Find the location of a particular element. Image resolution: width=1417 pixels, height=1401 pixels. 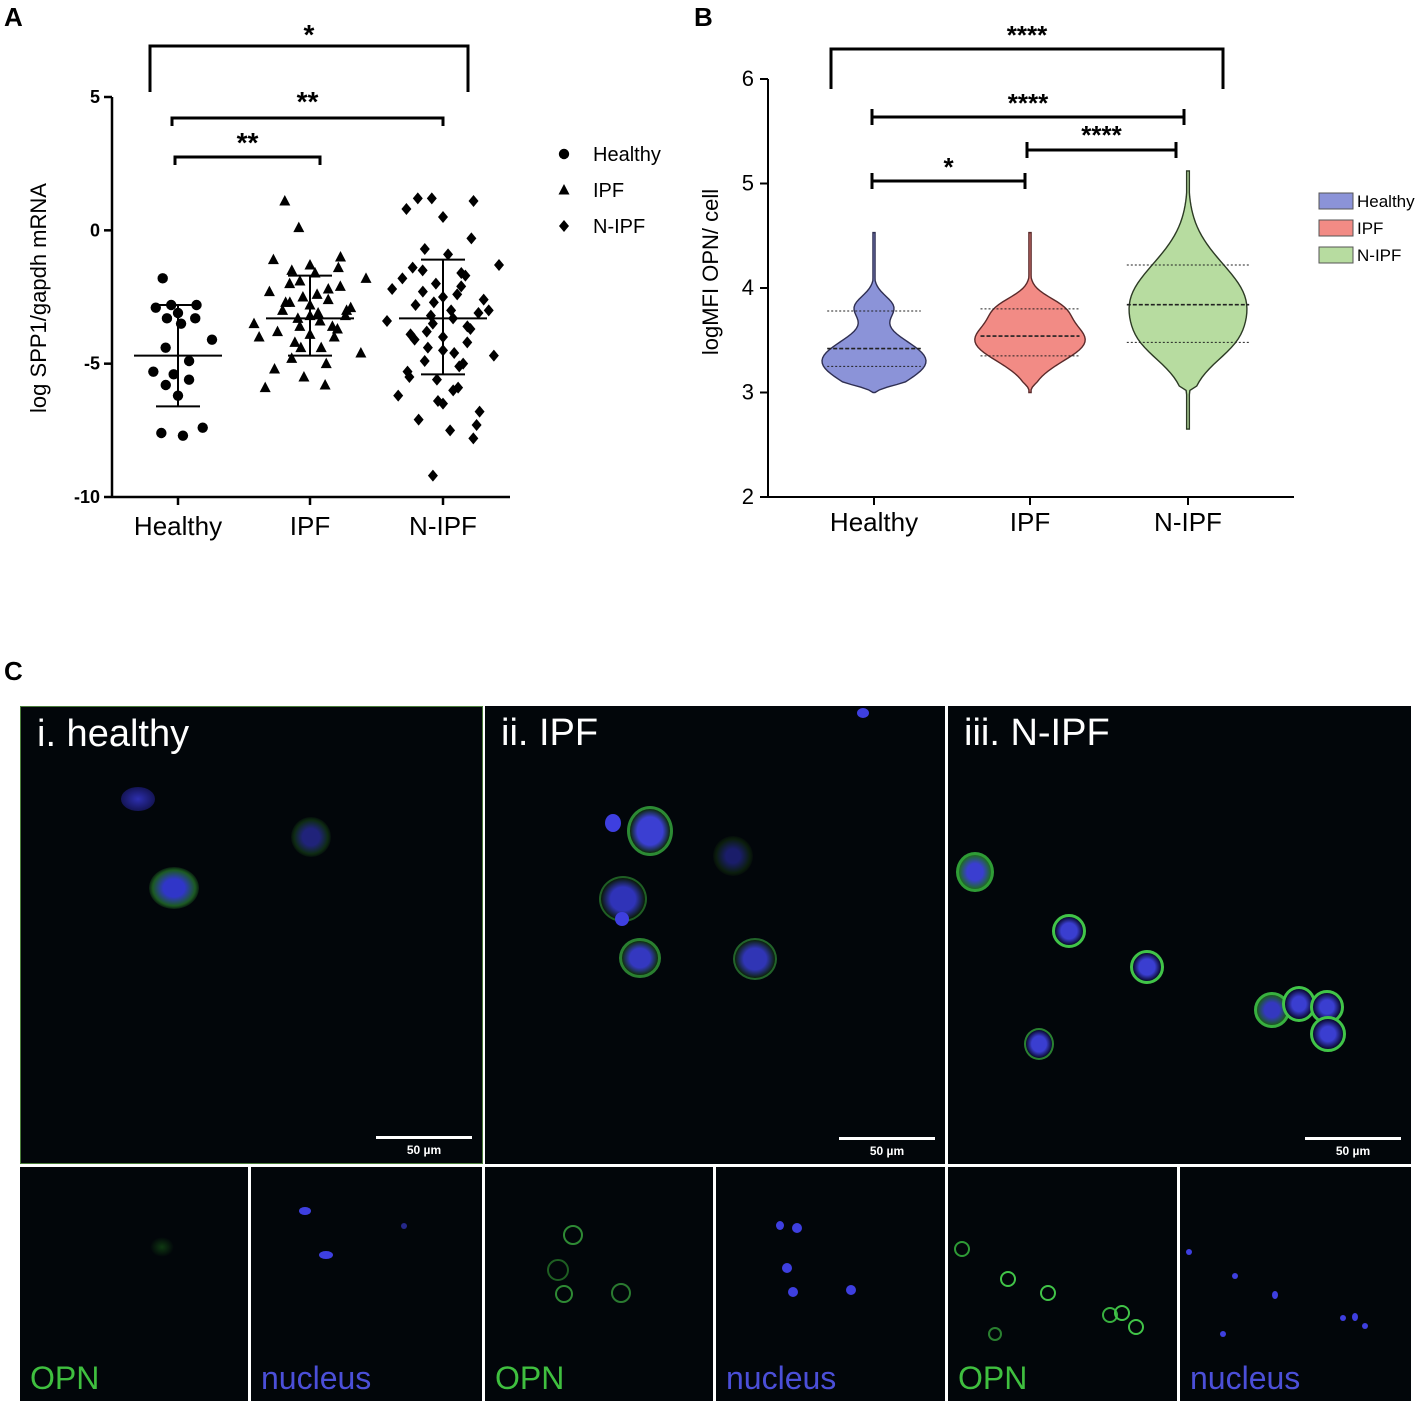

micrograph-title: i. healthy is located at coordinates (113, 734).